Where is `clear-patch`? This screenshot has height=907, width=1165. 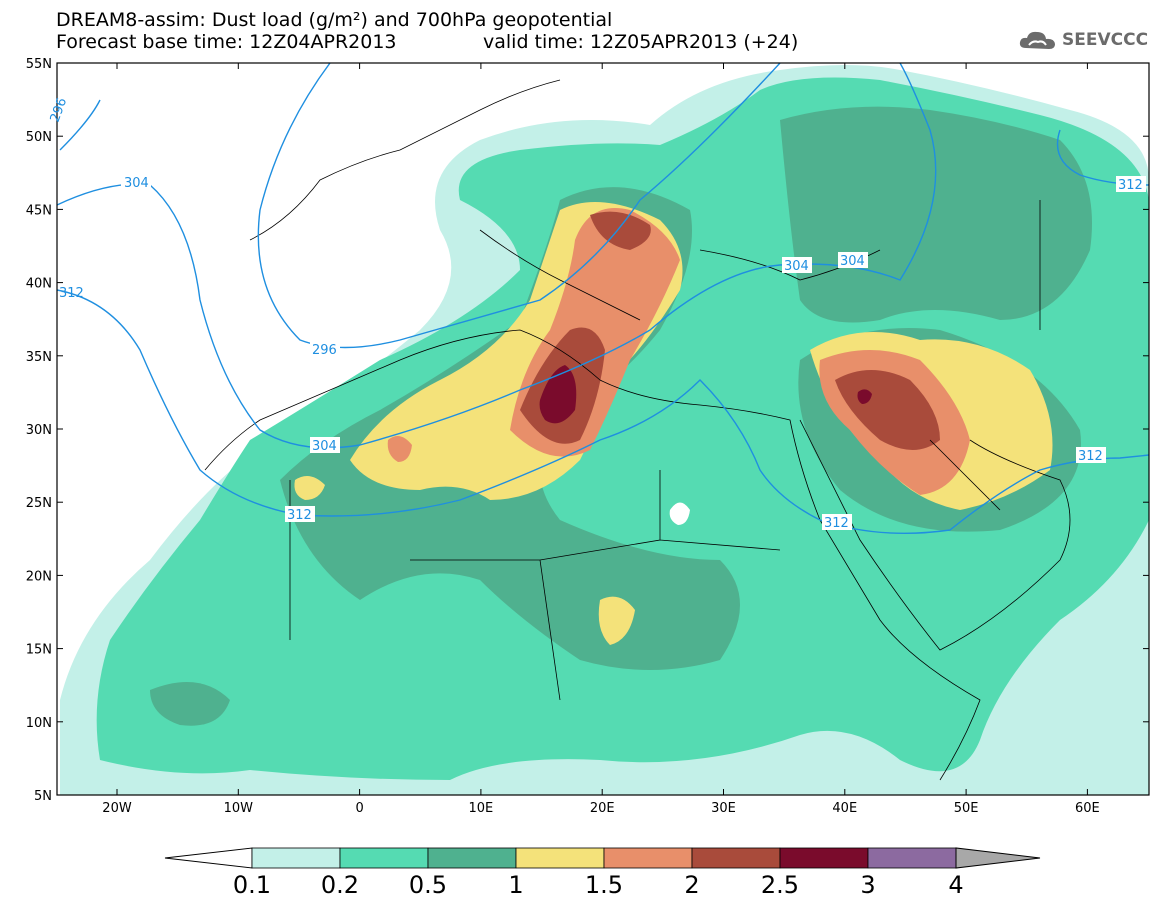
clear-patch is located at coordinates (679, 513).